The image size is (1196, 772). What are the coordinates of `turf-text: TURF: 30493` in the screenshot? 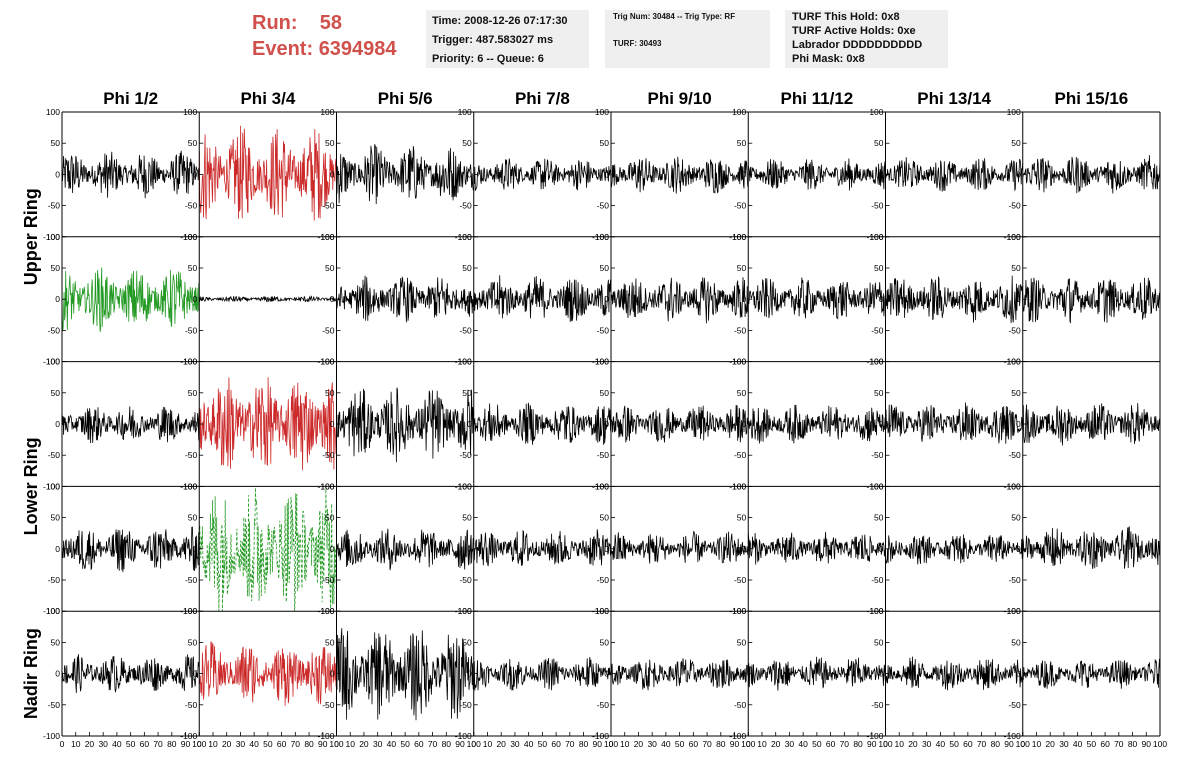 It's located at (637, 43).